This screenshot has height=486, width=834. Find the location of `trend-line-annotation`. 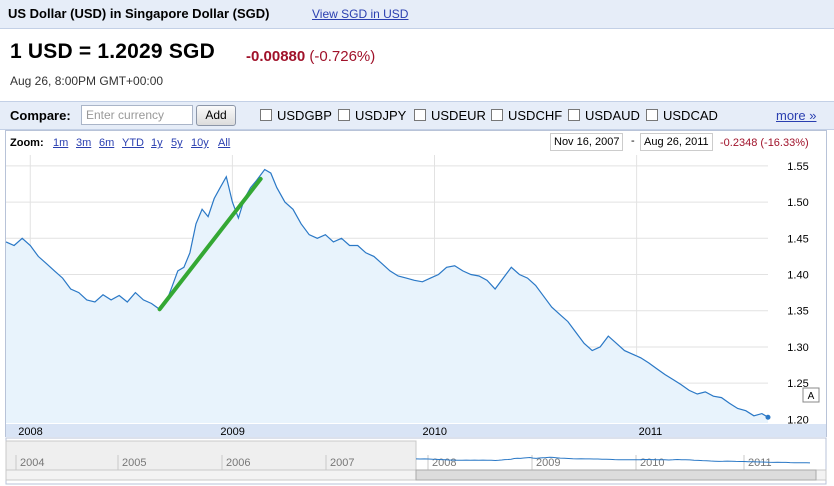

trend-line-annotation is located at coordinates (210, 244).